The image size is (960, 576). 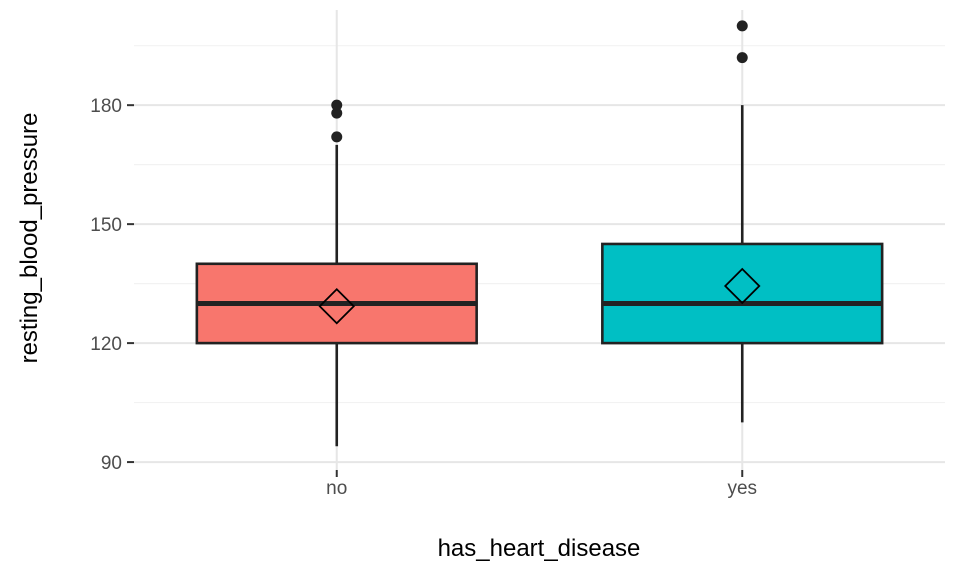 What do you see at coordinates (29, 238) in the screenshot?
I see `y-axis-title: resting_blood_pressure` at bounding box center [29, 238].